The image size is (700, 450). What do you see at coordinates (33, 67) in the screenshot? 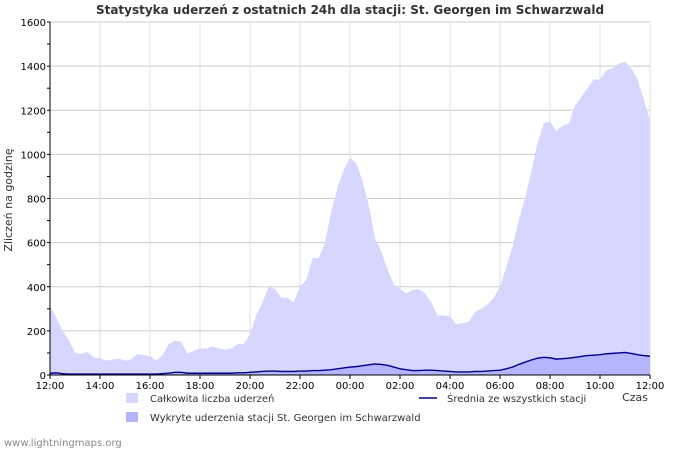
I see `y-tick-label: 1400` at bounding box center [33, 67].